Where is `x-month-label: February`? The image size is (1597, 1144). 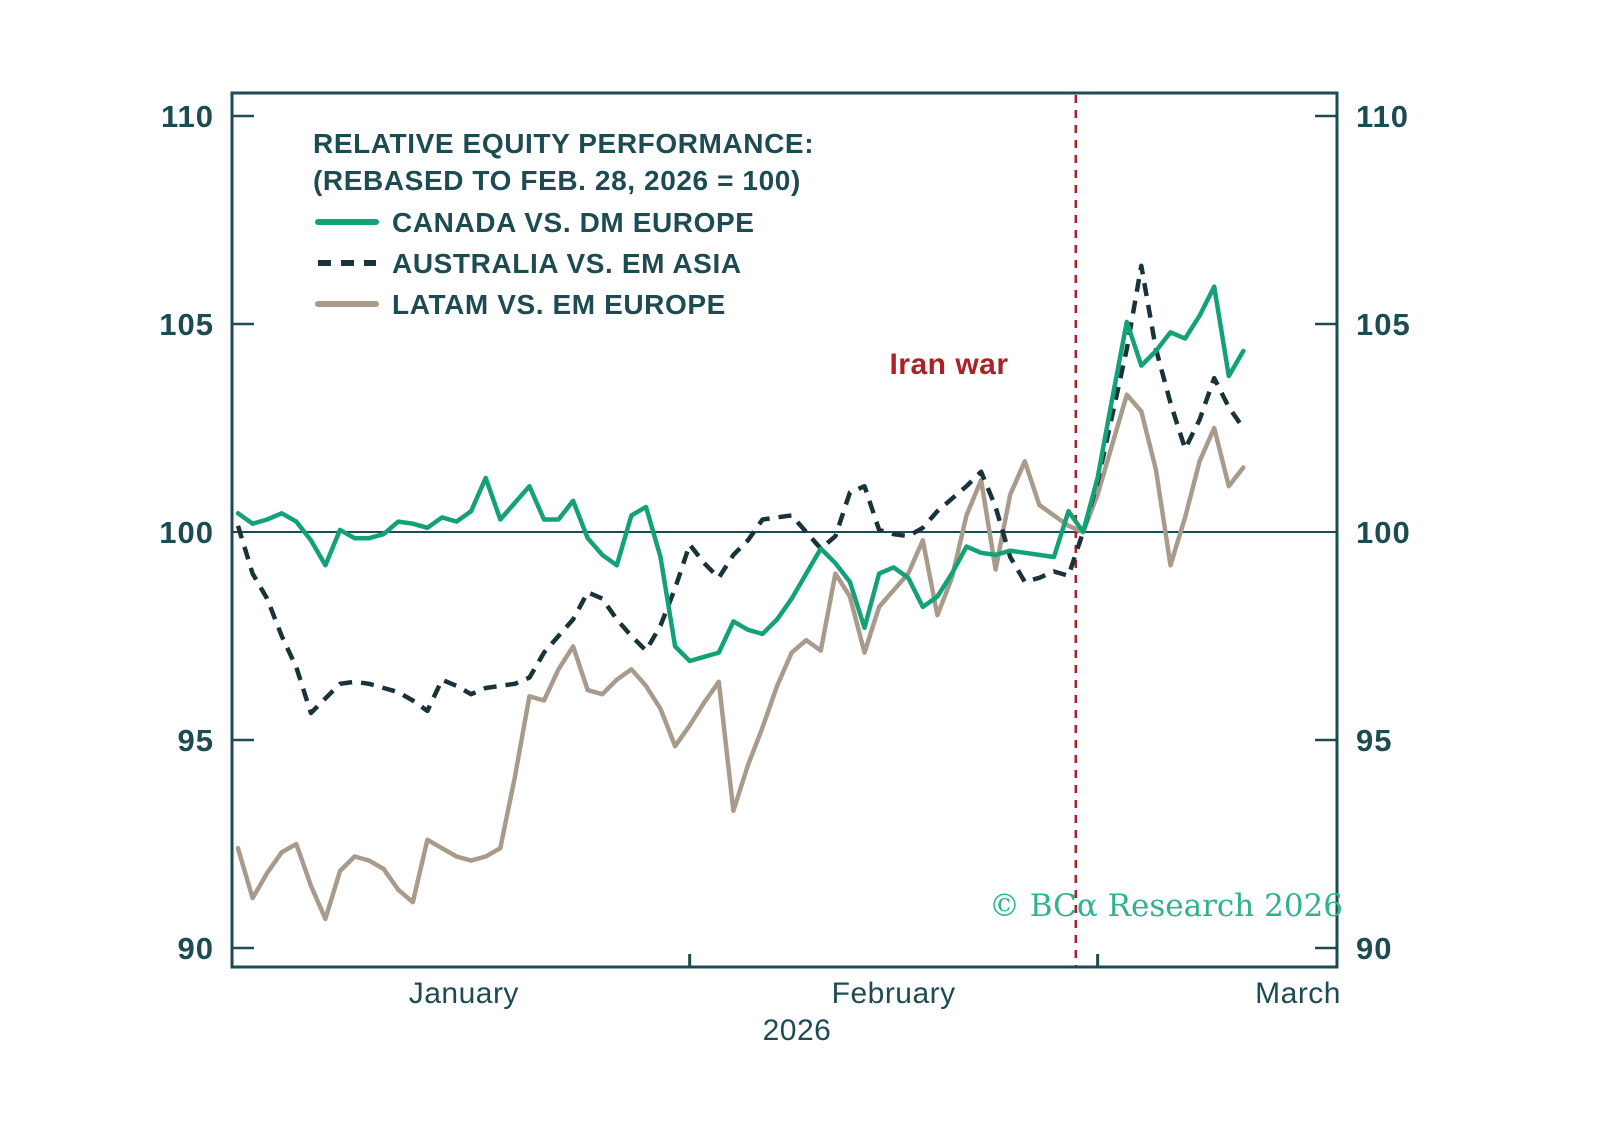 x-month-label: February is located at coordinates (894, 993).